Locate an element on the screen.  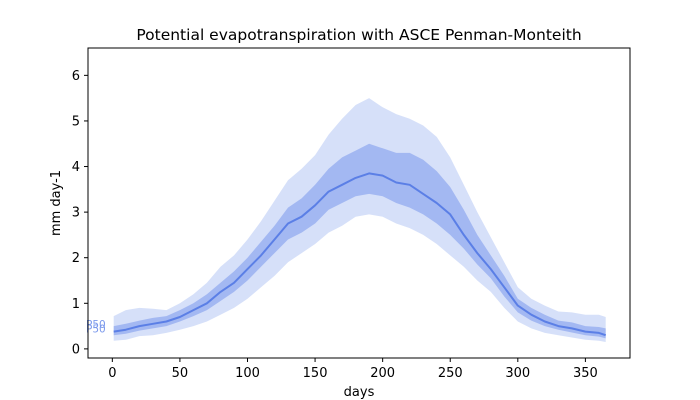
x-tick-label: 200 is located at coordinates (382, 373).